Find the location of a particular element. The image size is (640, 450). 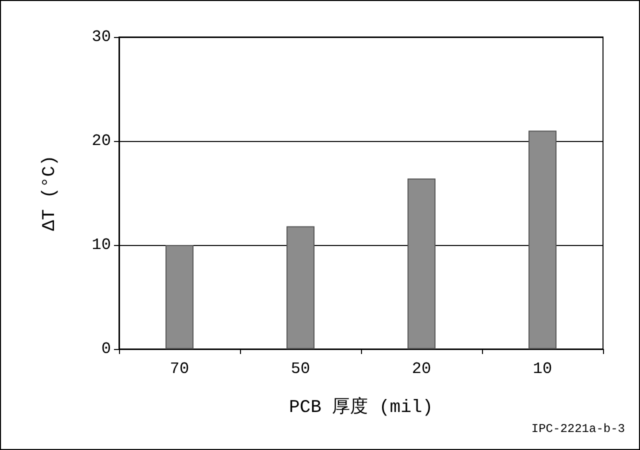

y-tick-label: 30 is located at coordinates (101, 37).